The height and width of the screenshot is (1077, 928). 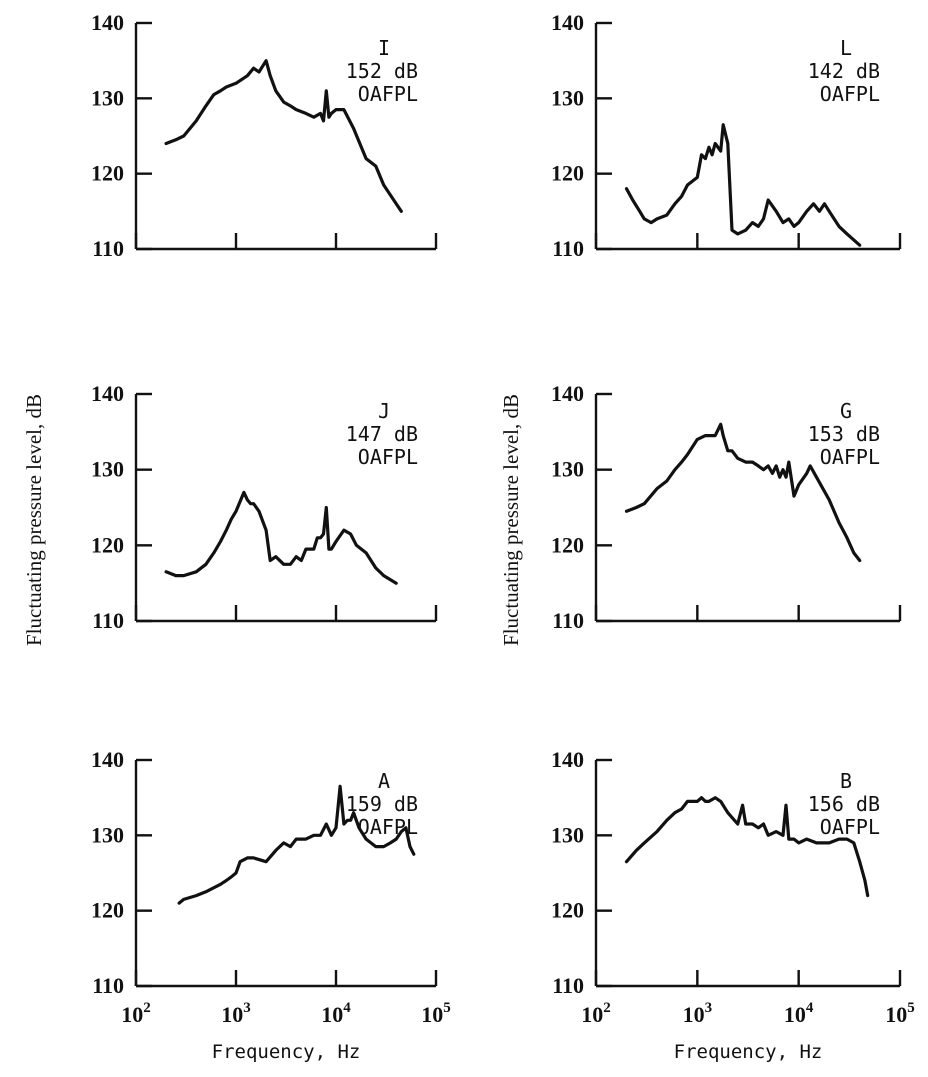 What do you see at coordinates (846, 411) in the screenshot?
I see `panel-annotation: G` at bounding box center [846, 411].